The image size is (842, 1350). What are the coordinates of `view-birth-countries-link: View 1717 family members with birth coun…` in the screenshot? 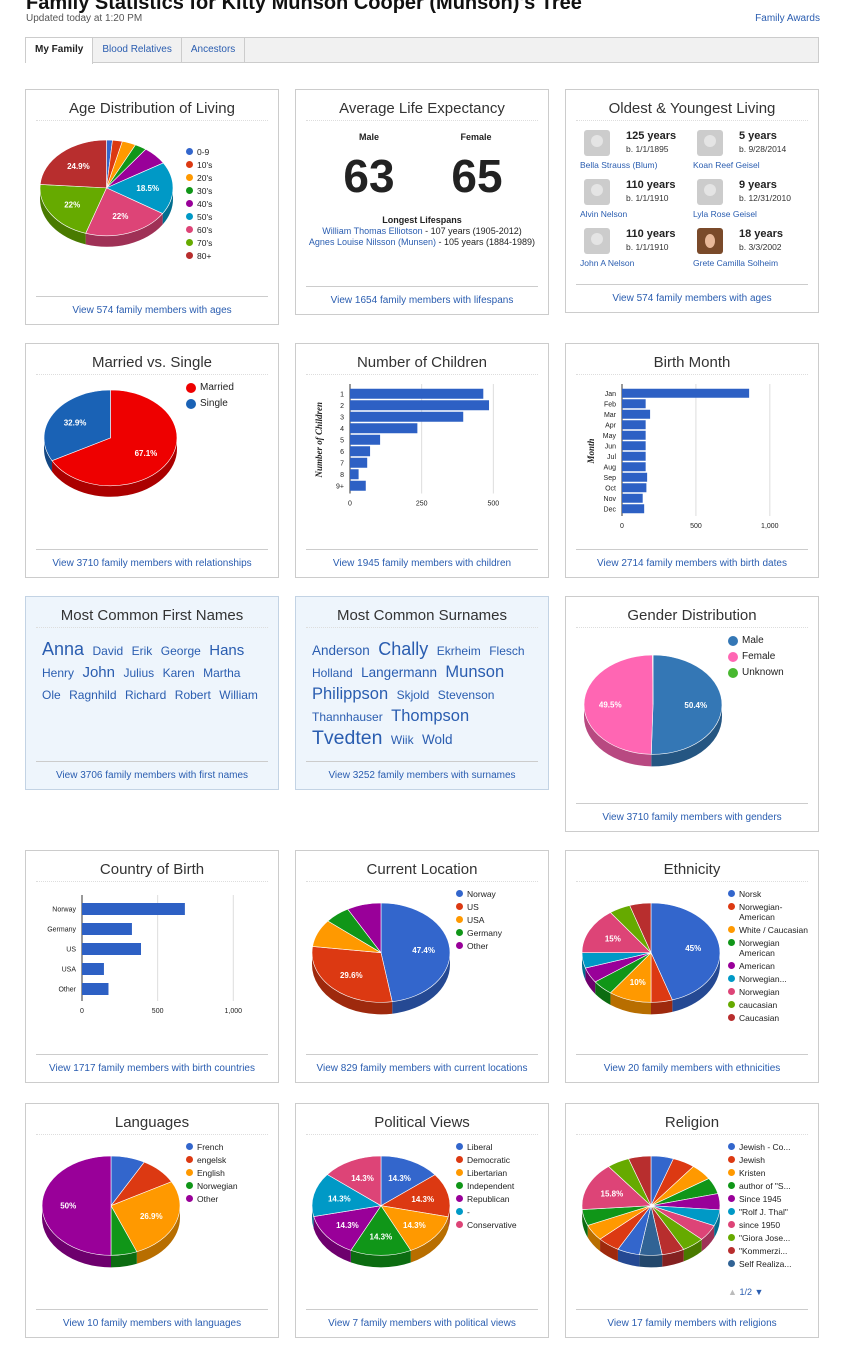 It's located at (152, 1068).